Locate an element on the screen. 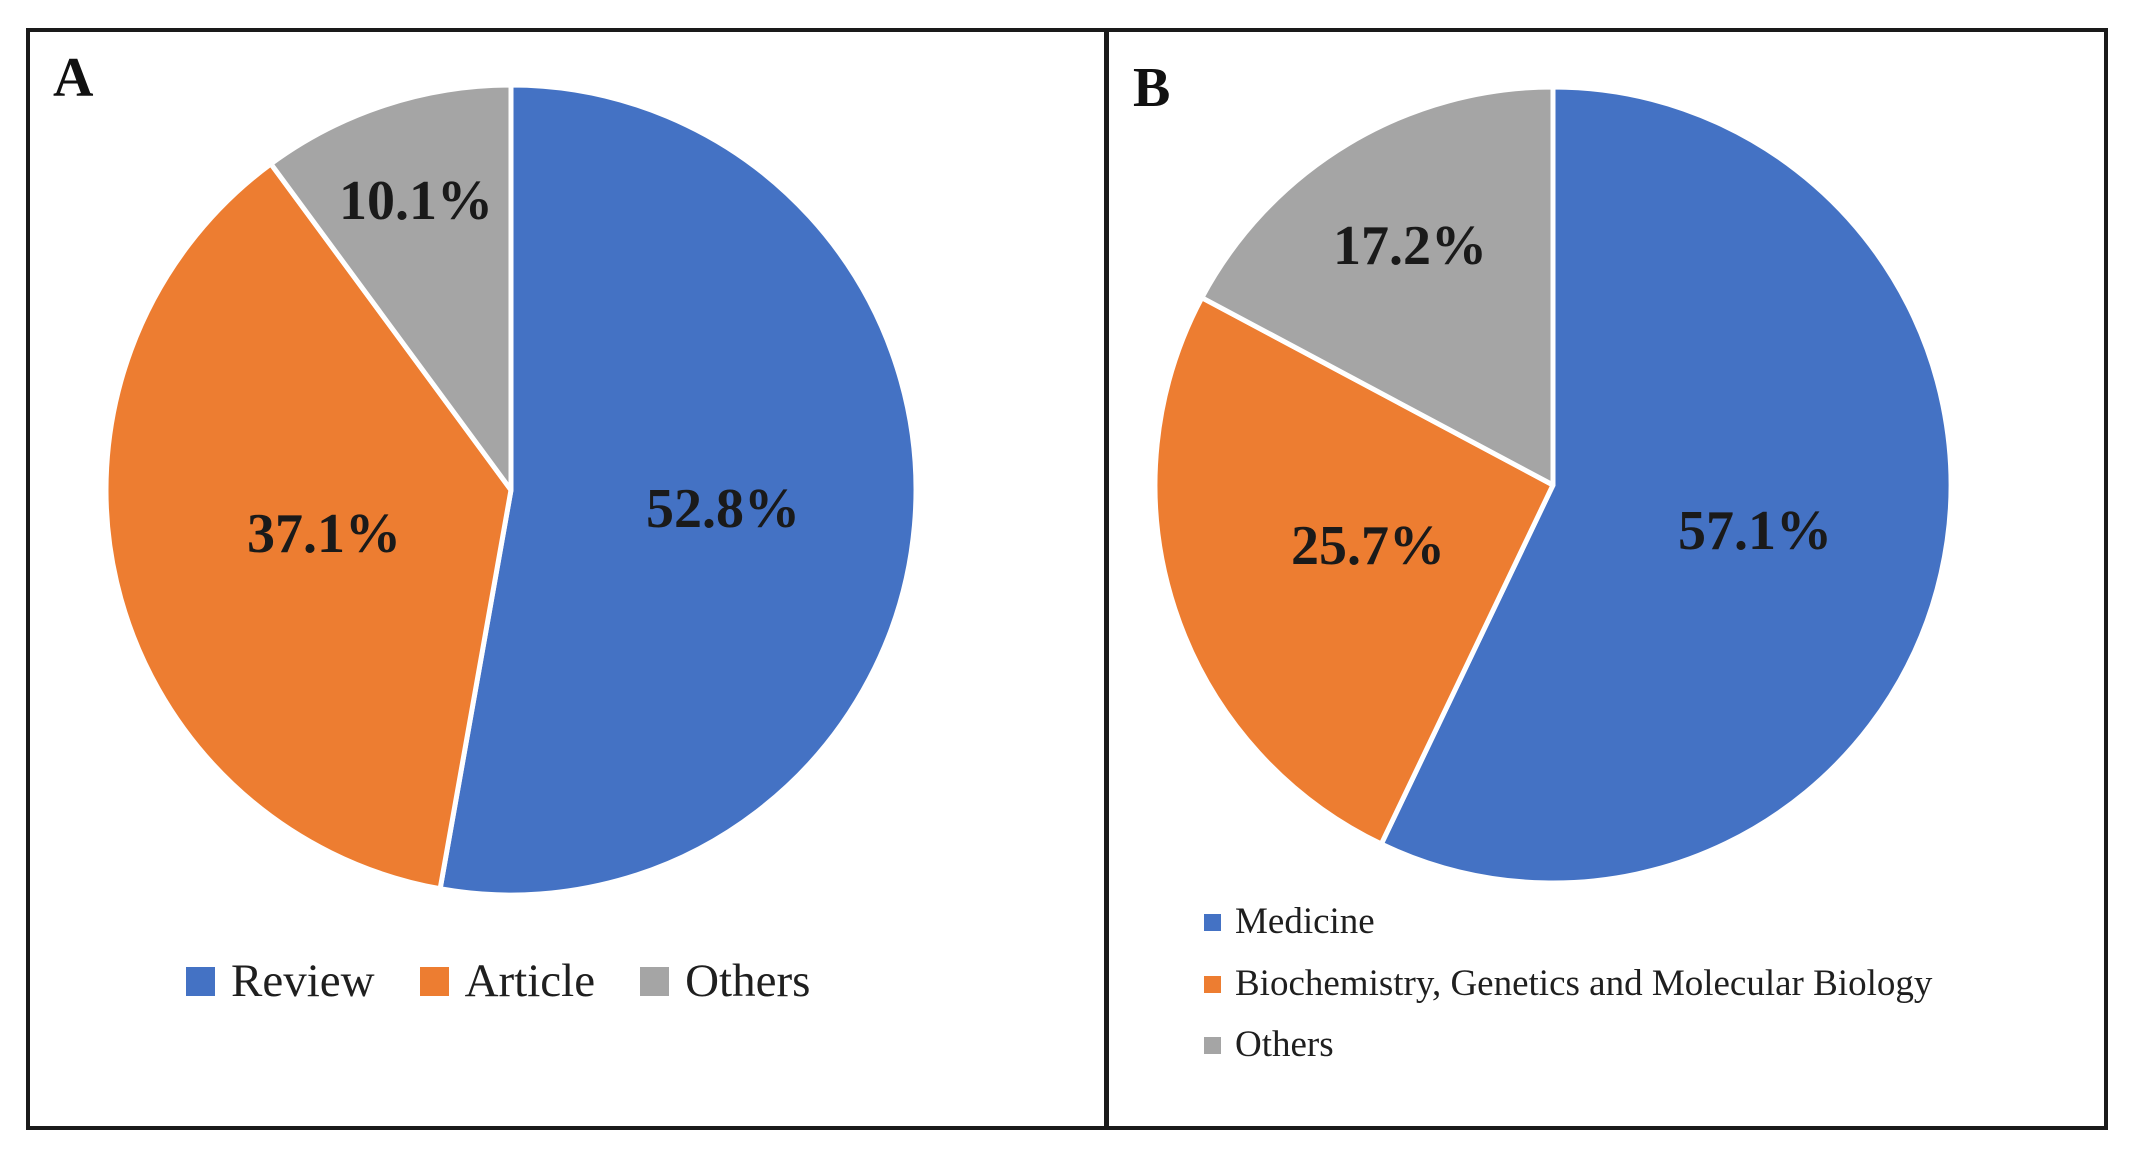 This screenshot has height=1164, width=2135. panel-divider is located at coordinates (1106, 579).